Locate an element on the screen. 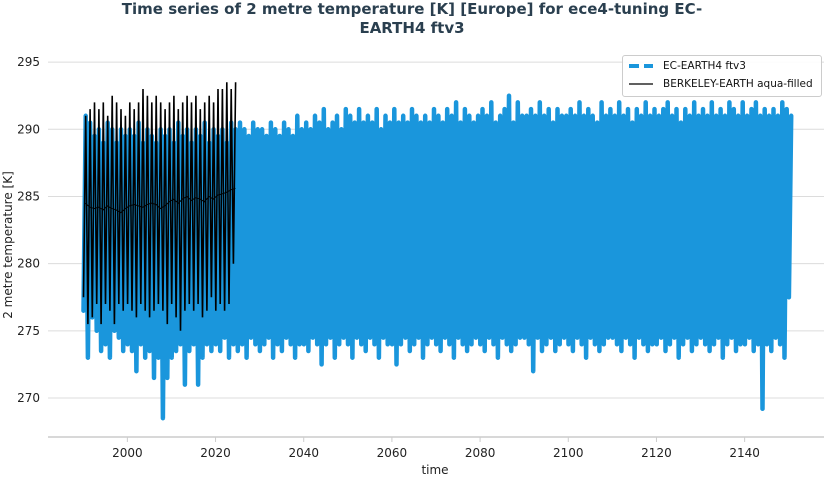  series-line-berkeley-earth is located at coordinates (159, 206).